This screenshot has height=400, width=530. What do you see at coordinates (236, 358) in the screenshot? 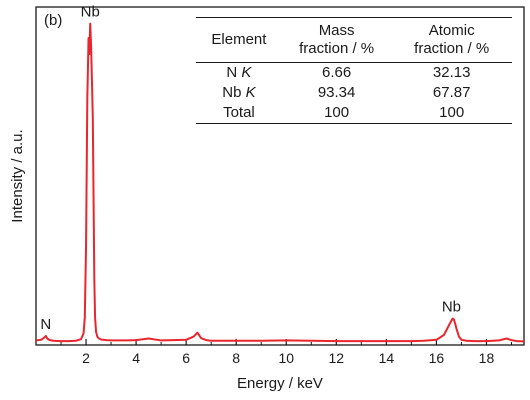
I see `x-tick-label: 8` at bounding box center [236, 358].